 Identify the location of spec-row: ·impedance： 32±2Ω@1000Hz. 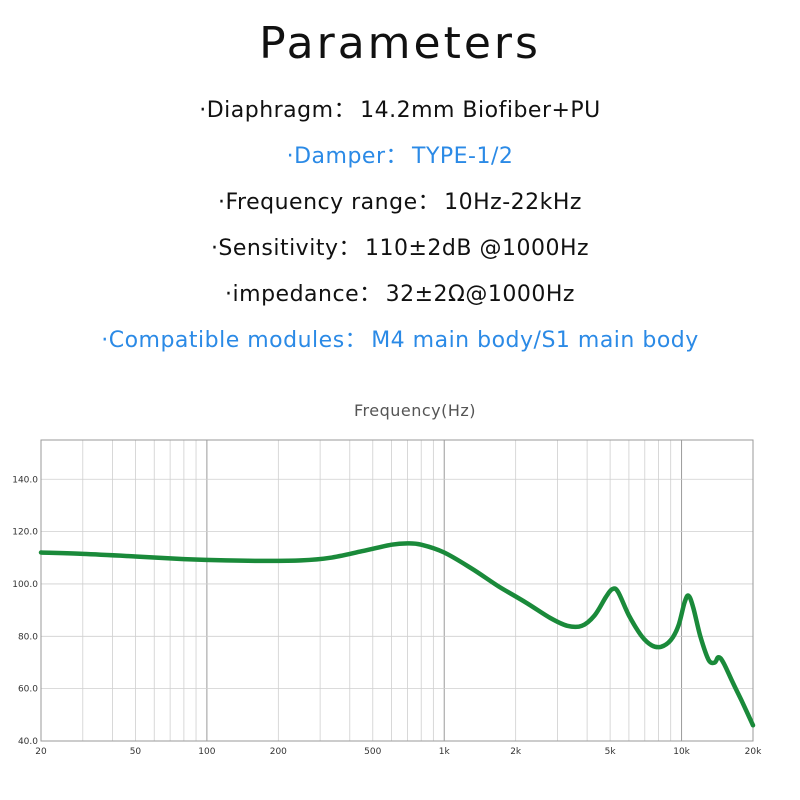
(400, 295).